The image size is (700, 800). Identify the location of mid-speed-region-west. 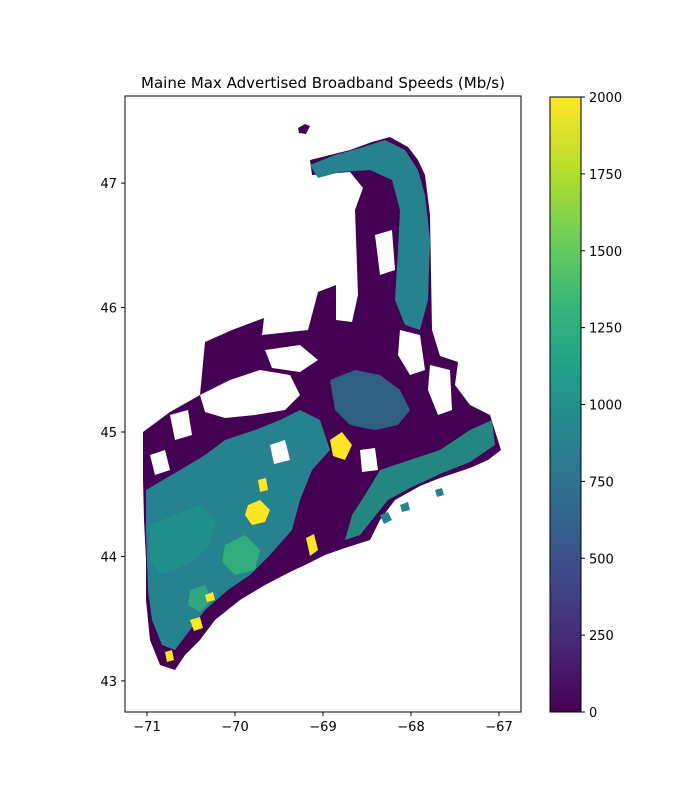
(182, 540).